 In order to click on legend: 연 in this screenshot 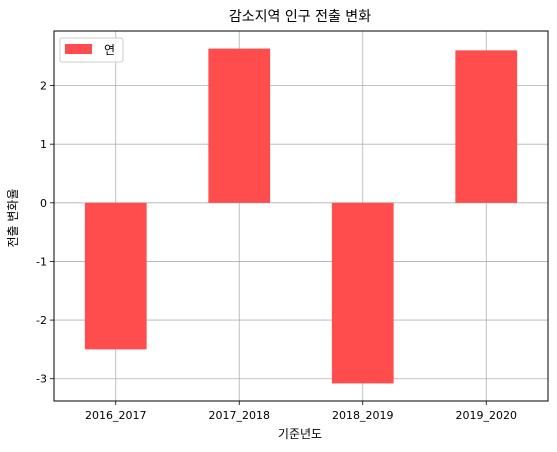, I will do `click(91, 50)`.